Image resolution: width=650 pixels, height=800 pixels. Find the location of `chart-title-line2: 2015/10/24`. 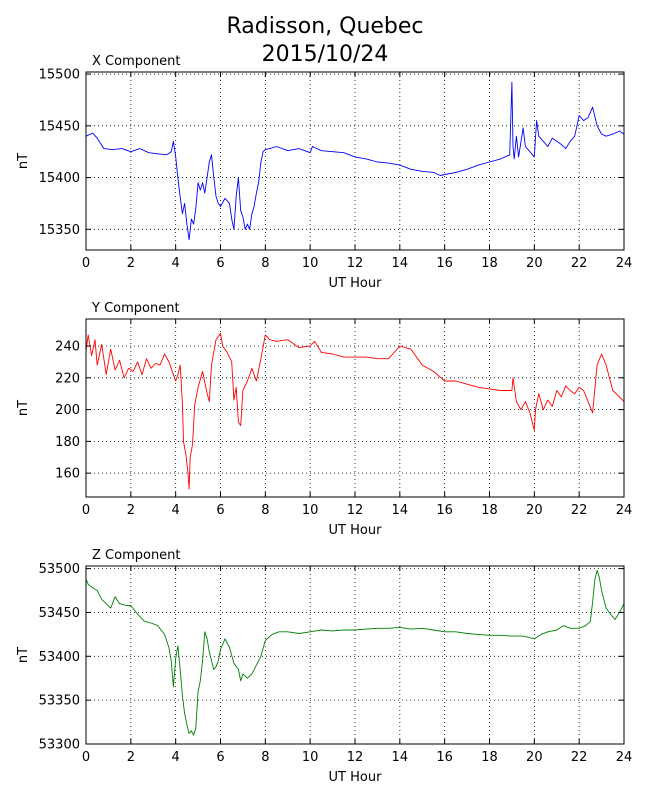

chart-title-line2: 2015/10/24 is located at coordinates (325, 54).